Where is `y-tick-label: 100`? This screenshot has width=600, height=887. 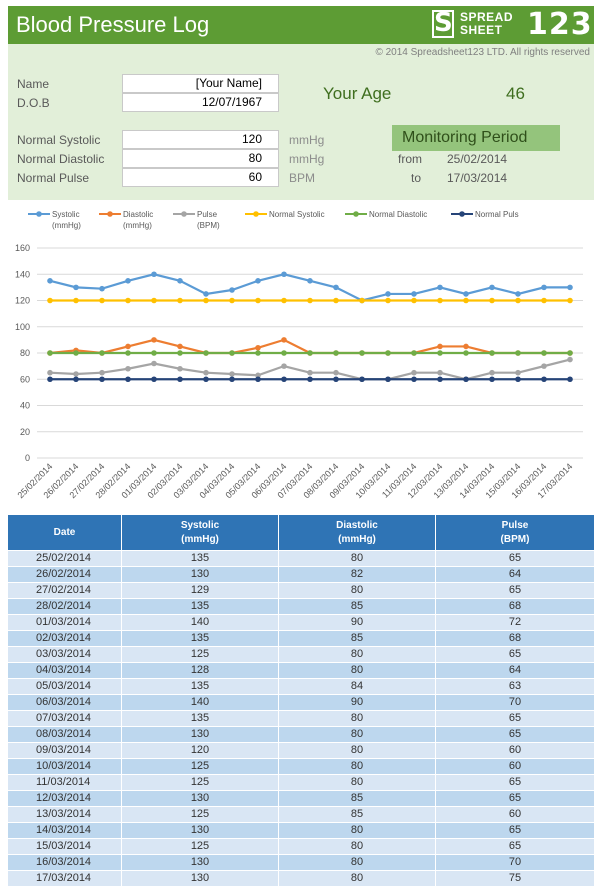
y-tick-label: 100 is located at coordinates (22, 327).